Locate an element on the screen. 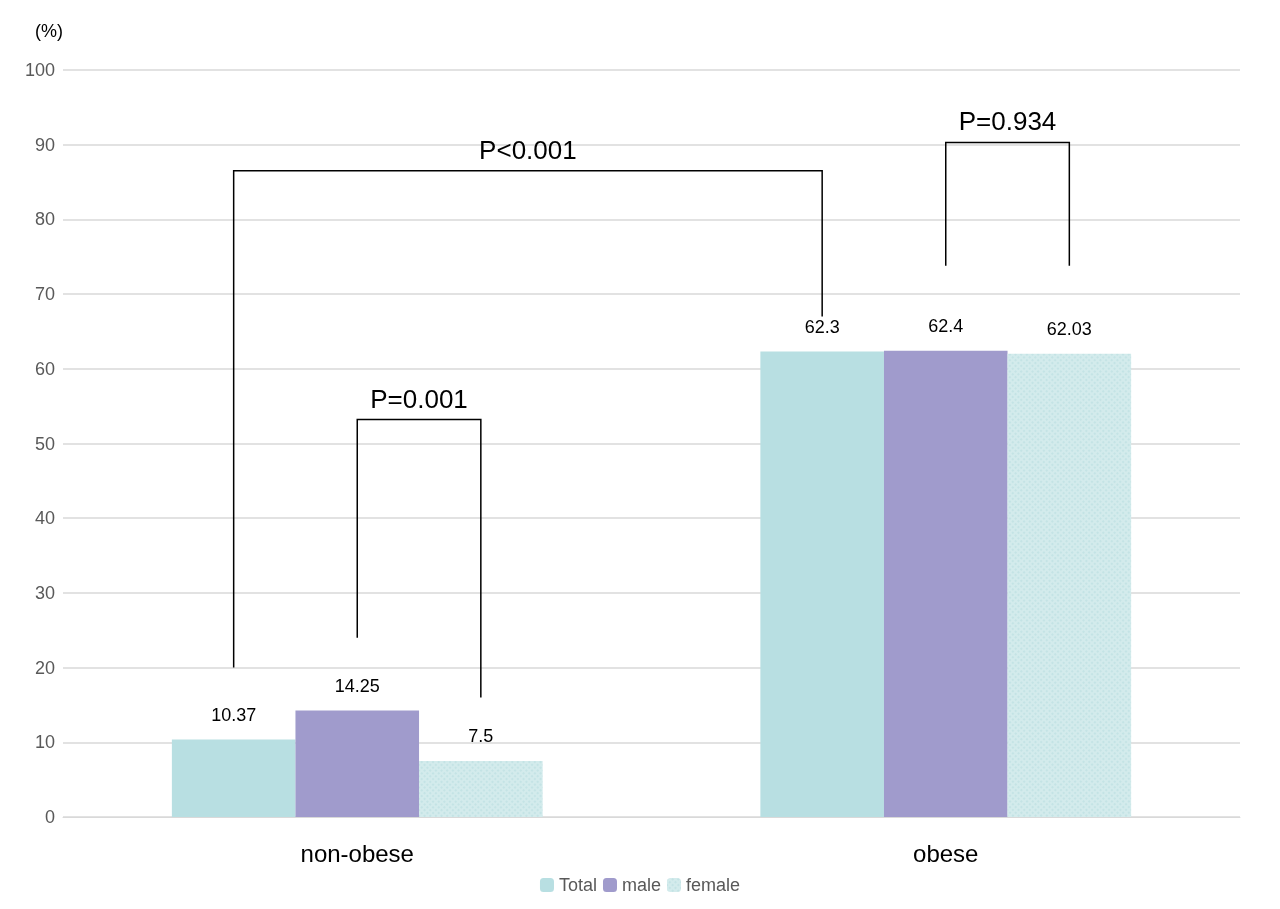 Image resolution: width=1280 pixels, height=909 pixels. y-tick-label: 60 is located at coordinates (44, 368).